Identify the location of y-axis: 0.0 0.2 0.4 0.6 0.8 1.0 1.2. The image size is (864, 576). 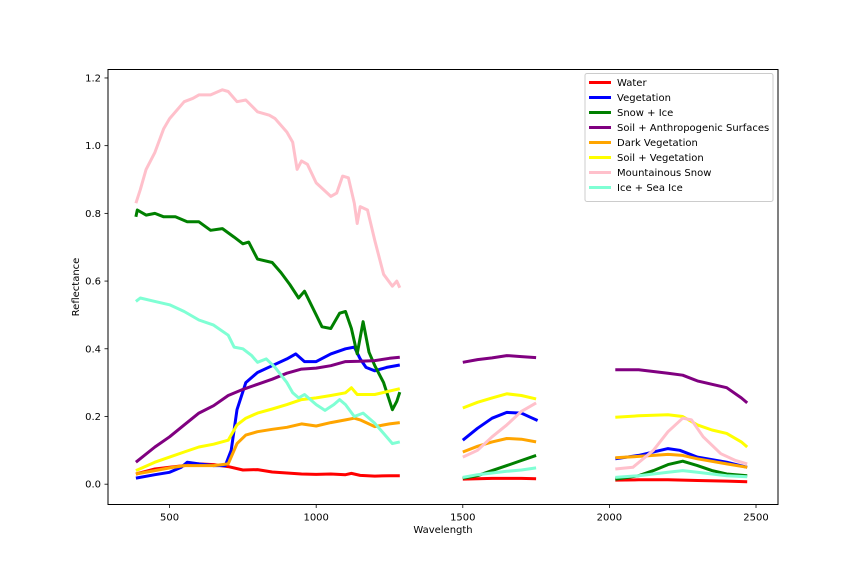
(96, 282).